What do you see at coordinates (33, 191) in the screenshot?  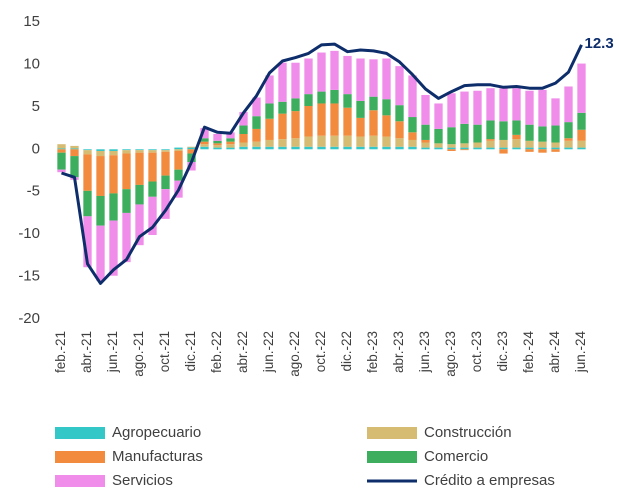 I see `y-tick-label: -5` at bounding box center [33, 191].